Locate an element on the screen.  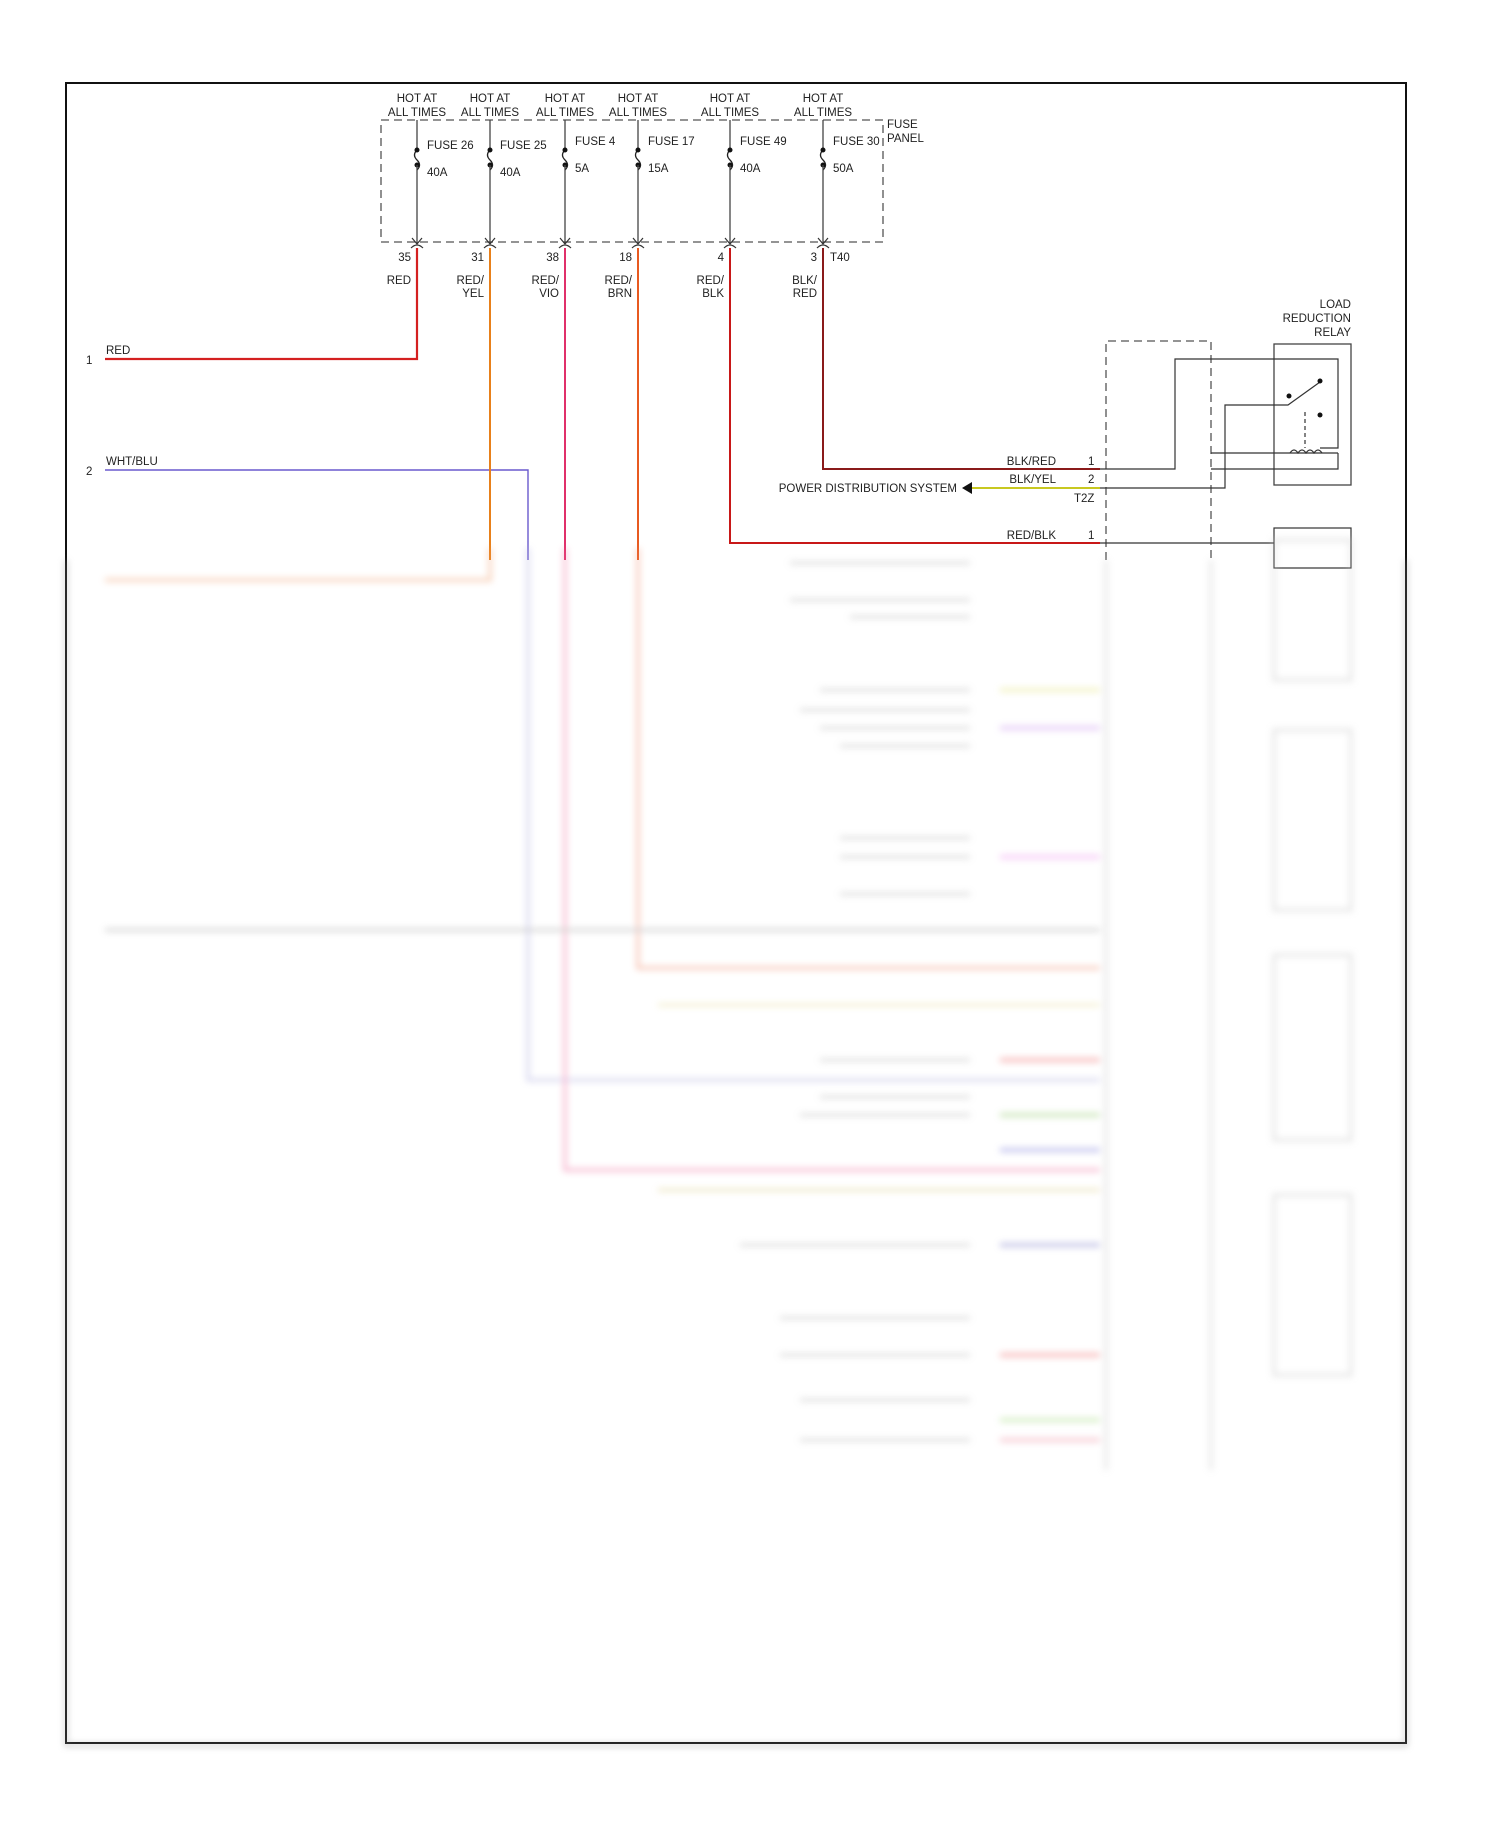
connector-label: T2Z is located at coordinates (1084, 499).